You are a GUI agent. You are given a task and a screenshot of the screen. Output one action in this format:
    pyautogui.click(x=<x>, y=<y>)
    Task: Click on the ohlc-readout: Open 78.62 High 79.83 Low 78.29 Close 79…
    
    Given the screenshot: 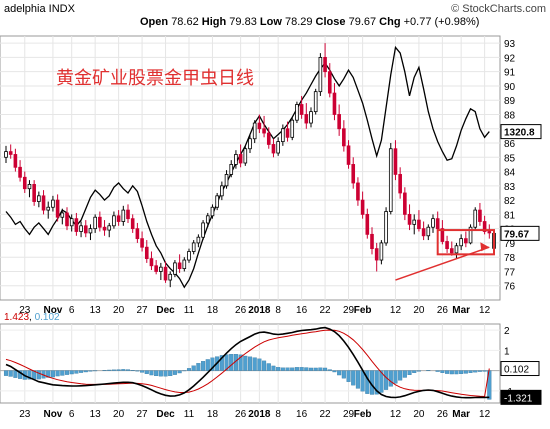 What is the action you would take?
    pyautogui.click(x=309, y=22)
    